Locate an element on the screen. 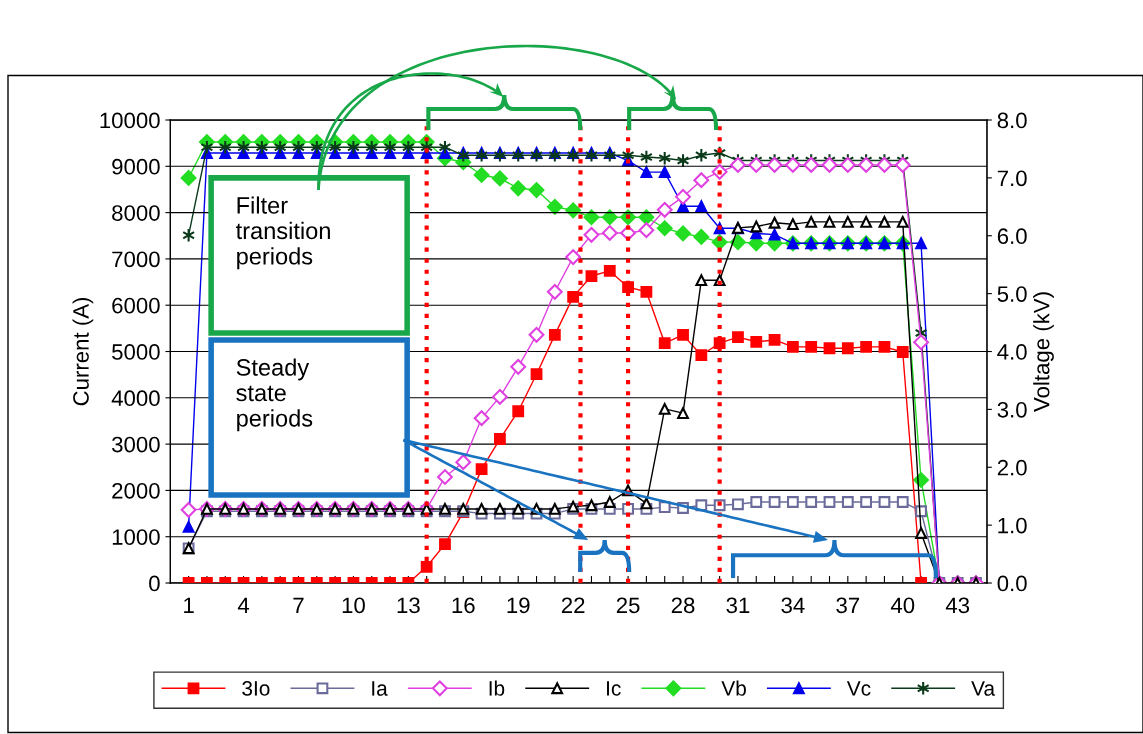 The height and width of the screenshot is (734, 1143). x-tick-label: 37 is located at coordinates (848, 605).